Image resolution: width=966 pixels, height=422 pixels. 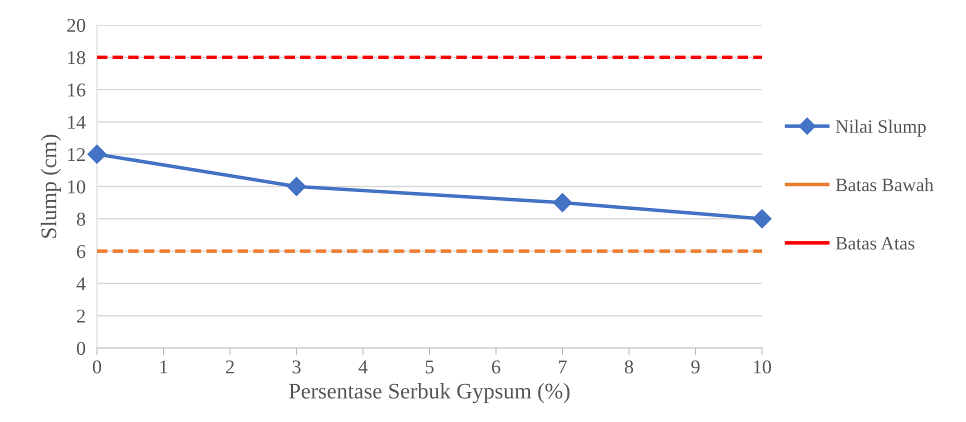 I want to click on x-tick-label: 10, so click(x=762, y=367).